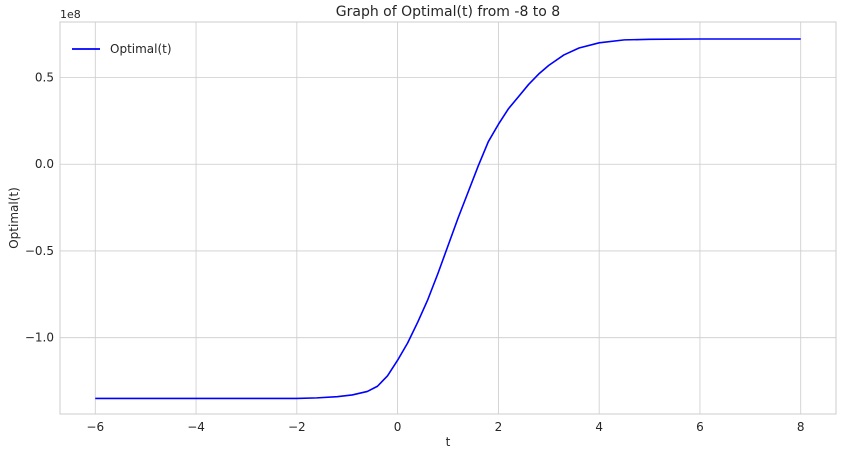 The image size is (845, 459). Describe the element at coordinates (44, 78) in the screenshot. I see `y-tick-label: 0.5` at that location.